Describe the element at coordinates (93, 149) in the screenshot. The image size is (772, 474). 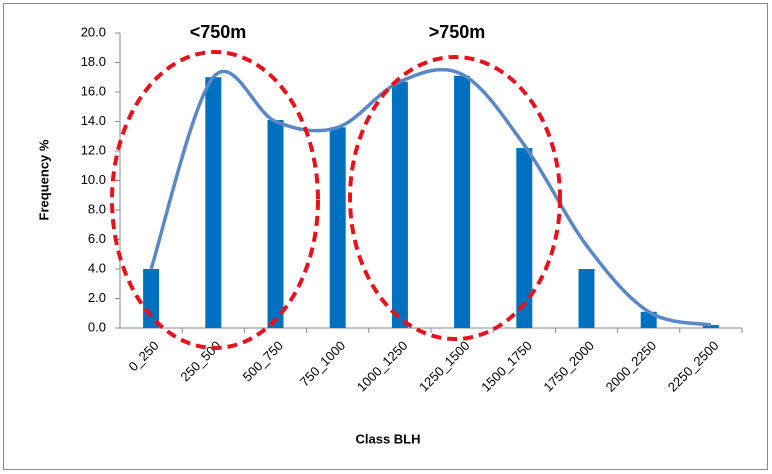
I see `y-tick-label: 12.0` at that location.